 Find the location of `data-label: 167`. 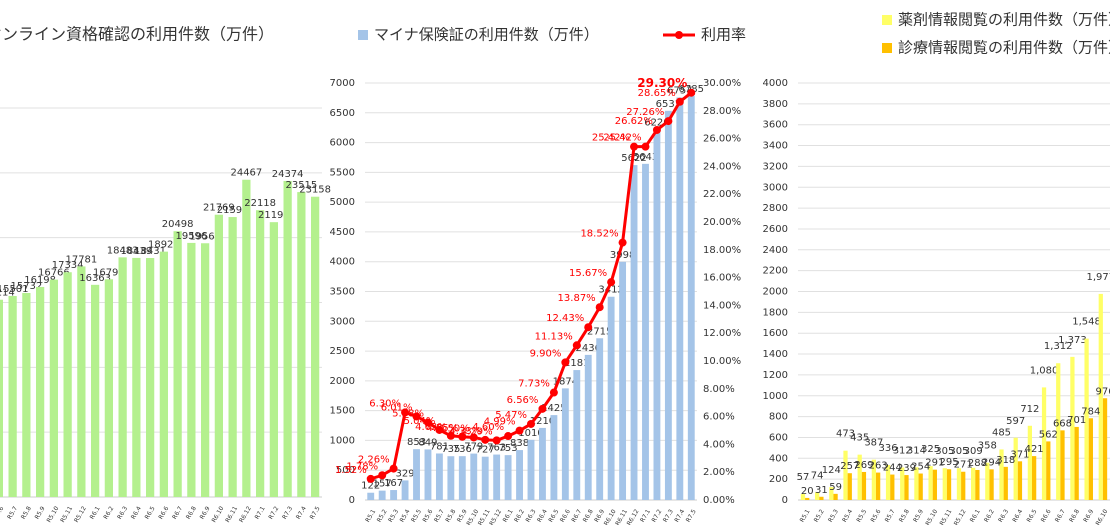

data-label: 167 is located at coordinates (393, 483).